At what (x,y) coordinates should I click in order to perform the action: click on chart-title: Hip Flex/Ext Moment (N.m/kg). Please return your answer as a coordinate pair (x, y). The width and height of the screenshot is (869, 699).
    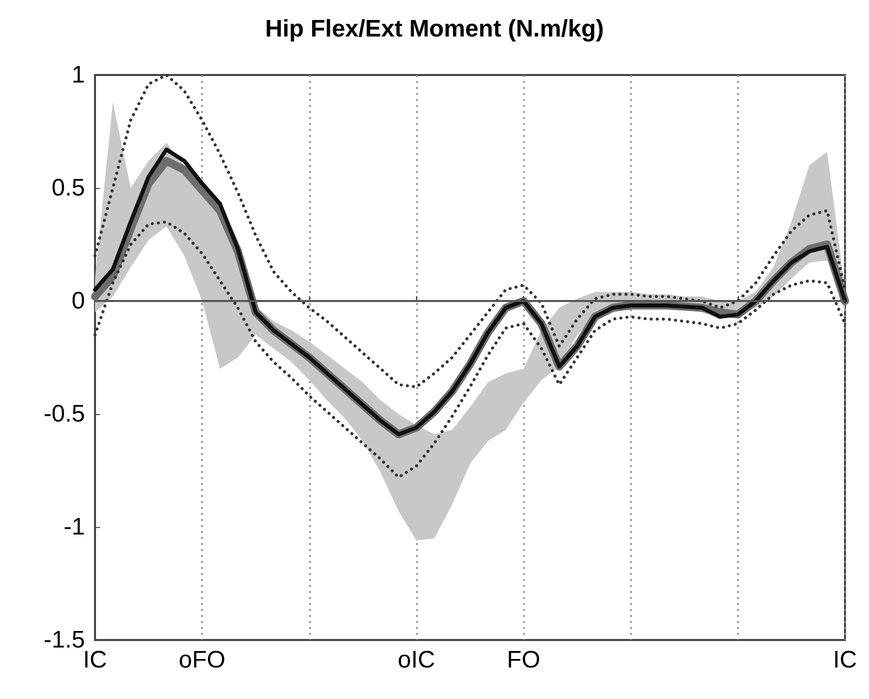
    Looking at the image, I should click on (434, 29).